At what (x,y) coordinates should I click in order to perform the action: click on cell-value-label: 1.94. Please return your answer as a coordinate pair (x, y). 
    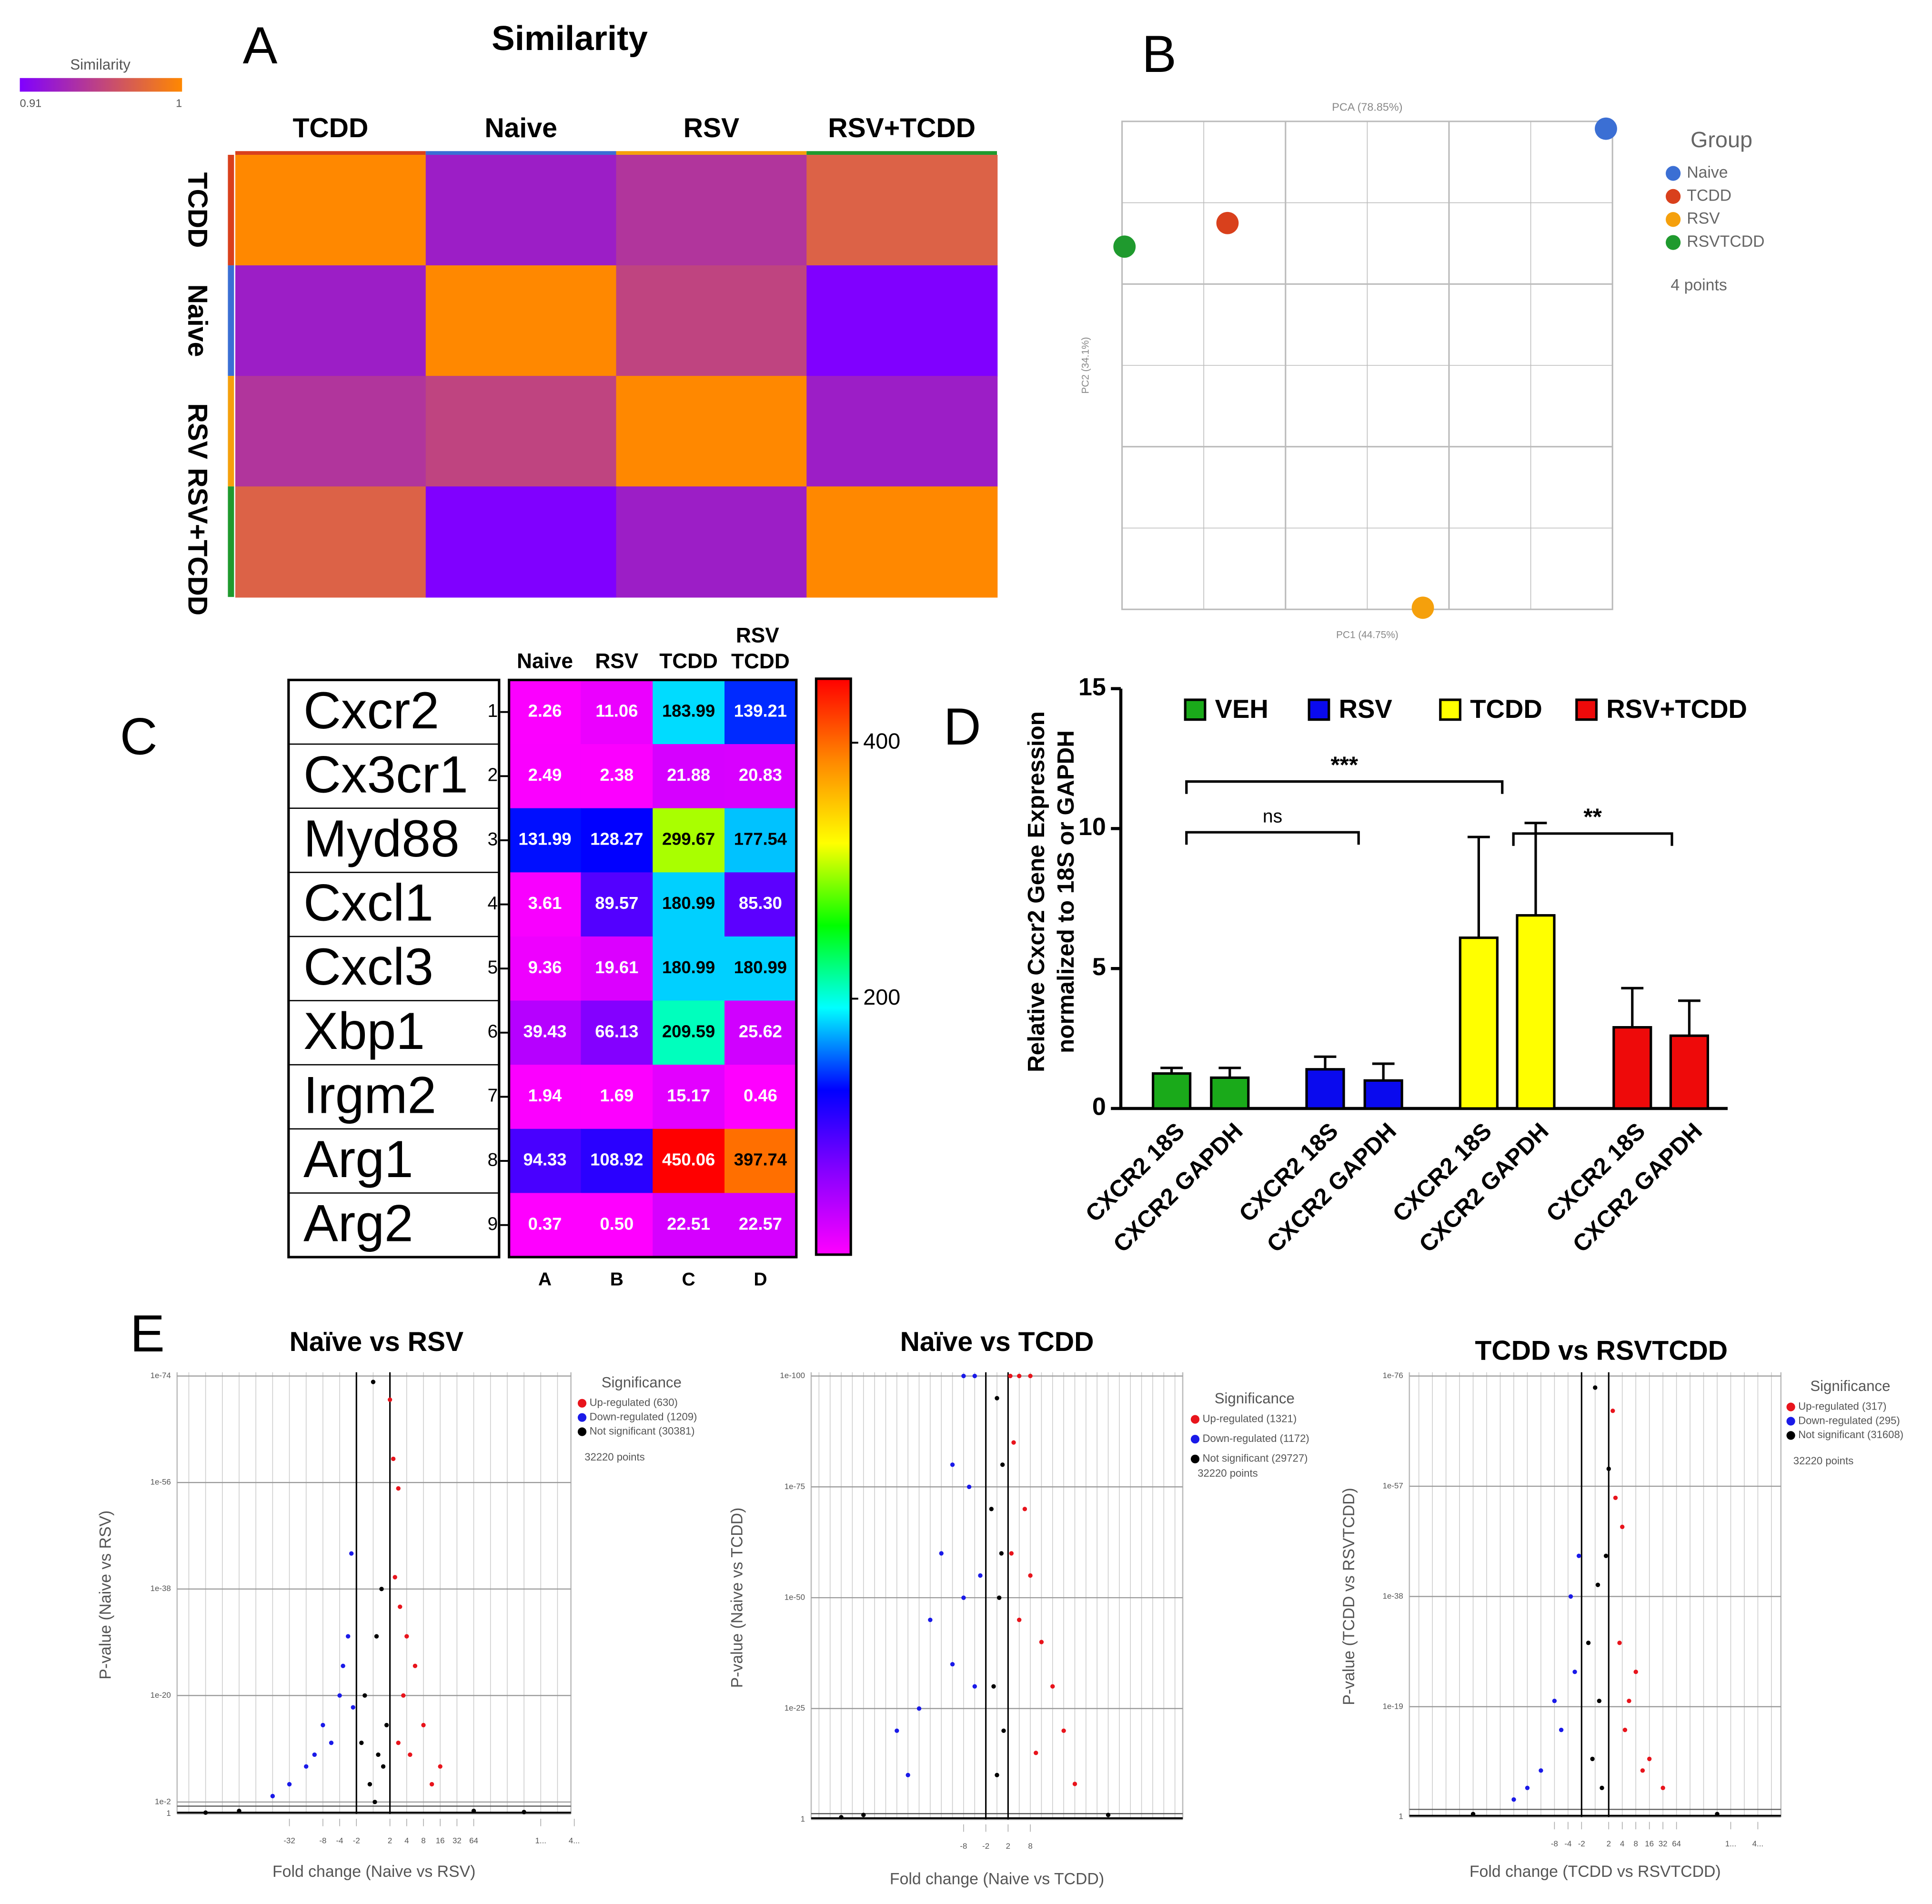
    Looking at the image, I should click on (546, 1095).